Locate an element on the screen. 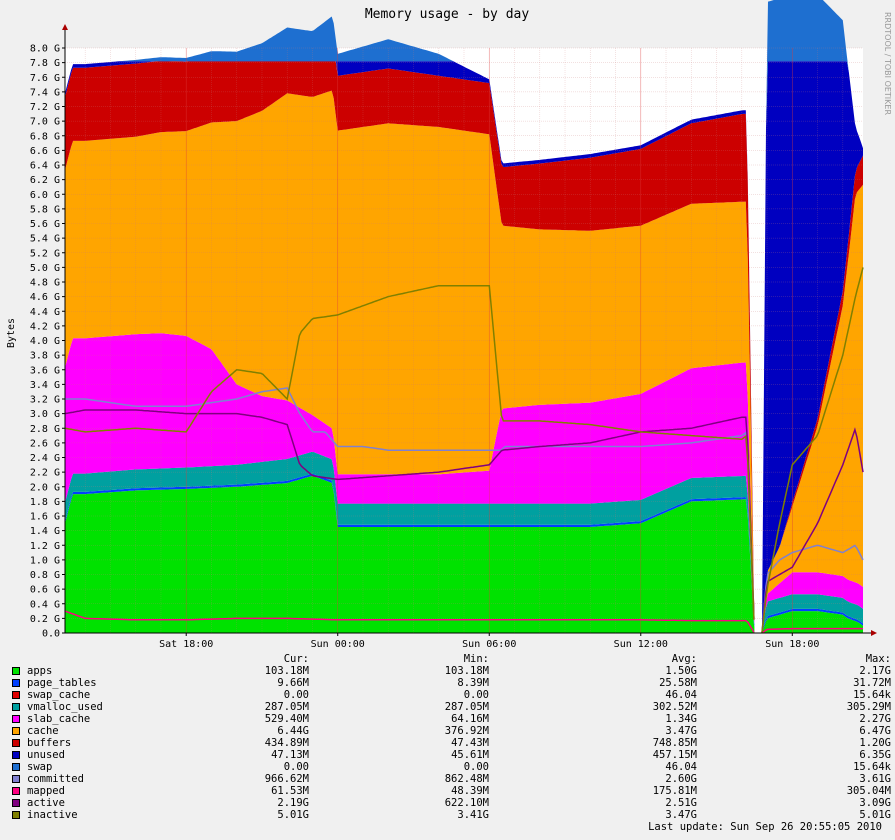 Image resolution: width=895 pixels, height=840 pixels. x-tick-label: Sun 12:00 is located at coordinates (641, 644).